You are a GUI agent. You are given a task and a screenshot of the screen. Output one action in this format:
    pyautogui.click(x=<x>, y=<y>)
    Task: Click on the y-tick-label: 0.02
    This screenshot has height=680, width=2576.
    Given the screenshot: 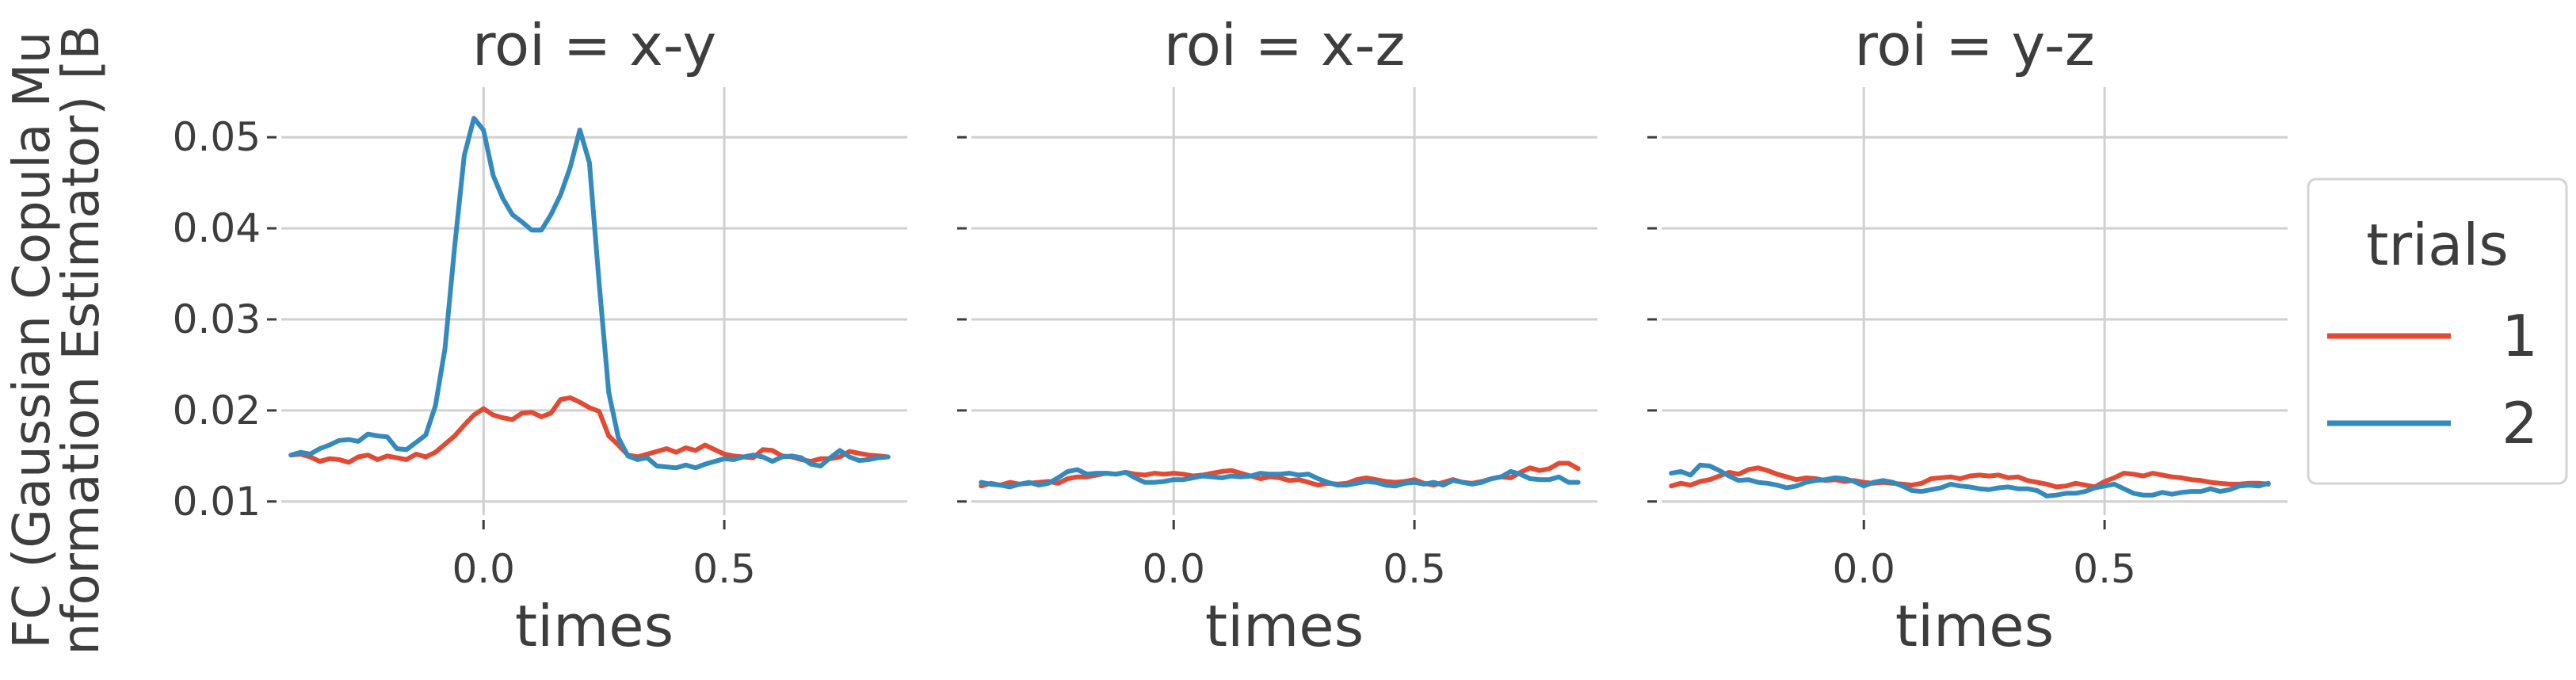 What is the action you would take?
    pyautogui.click(x=217, y=411)
    